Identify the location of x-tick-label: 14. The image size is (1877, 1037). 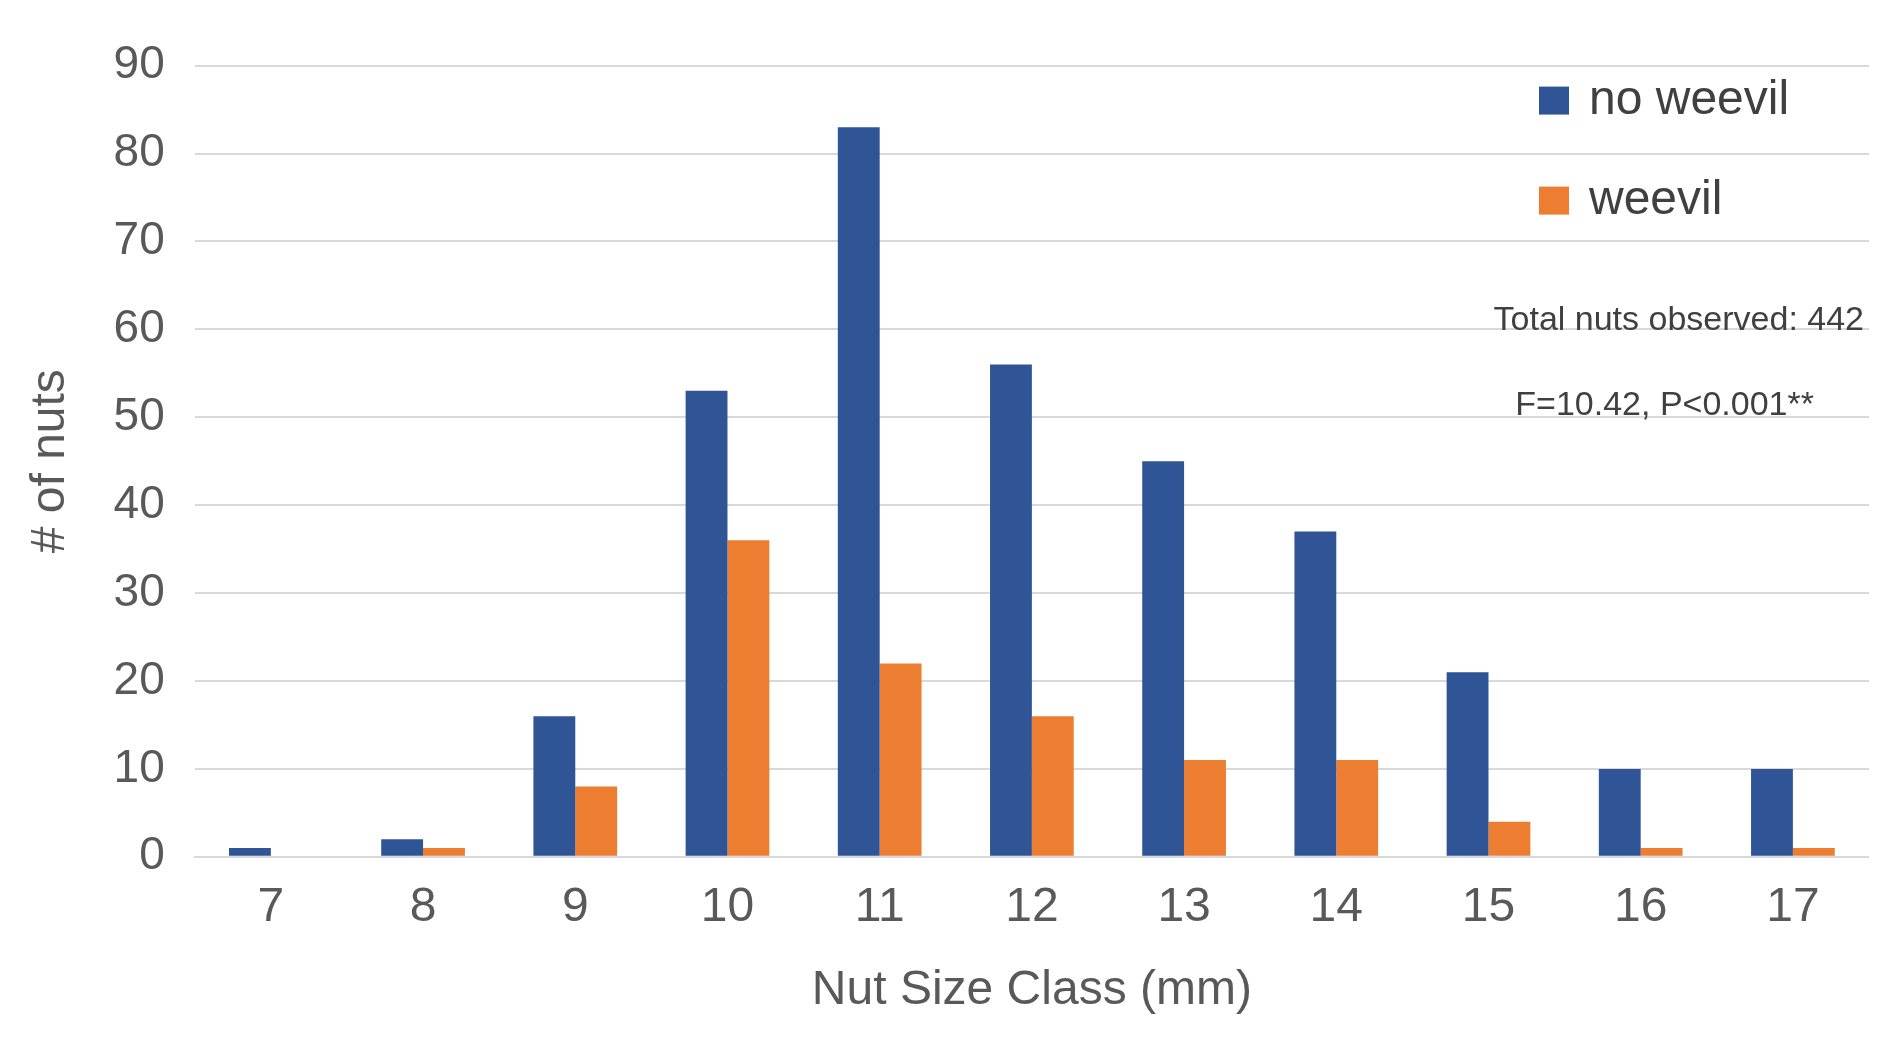
(1336, 904).